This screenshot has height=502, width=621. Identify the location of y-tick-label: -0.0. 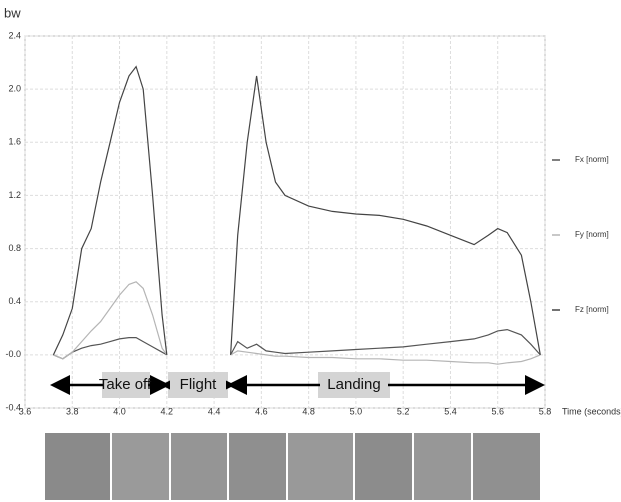
(13, 354).